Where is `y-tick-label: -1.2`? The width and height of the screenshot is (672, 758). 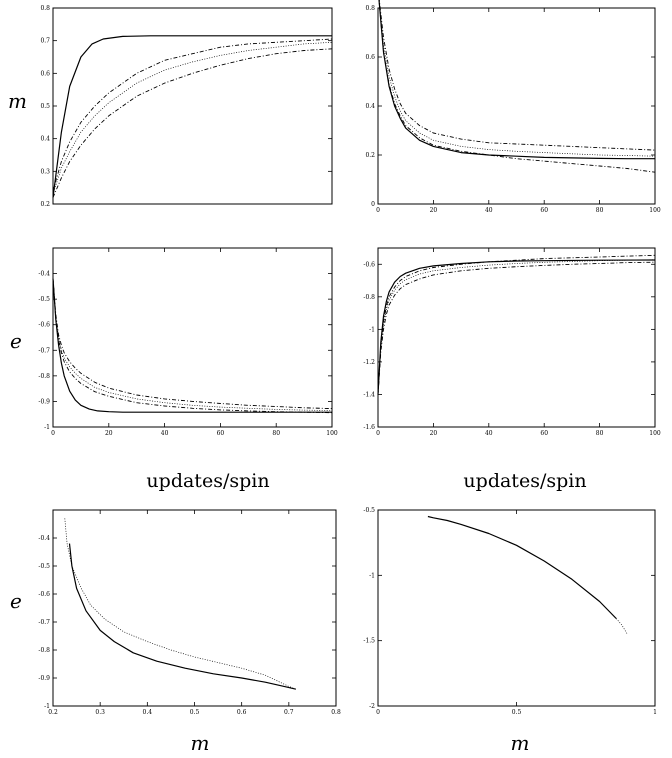 y-tick-label: -1.2 is located at coordinates (369, 362).